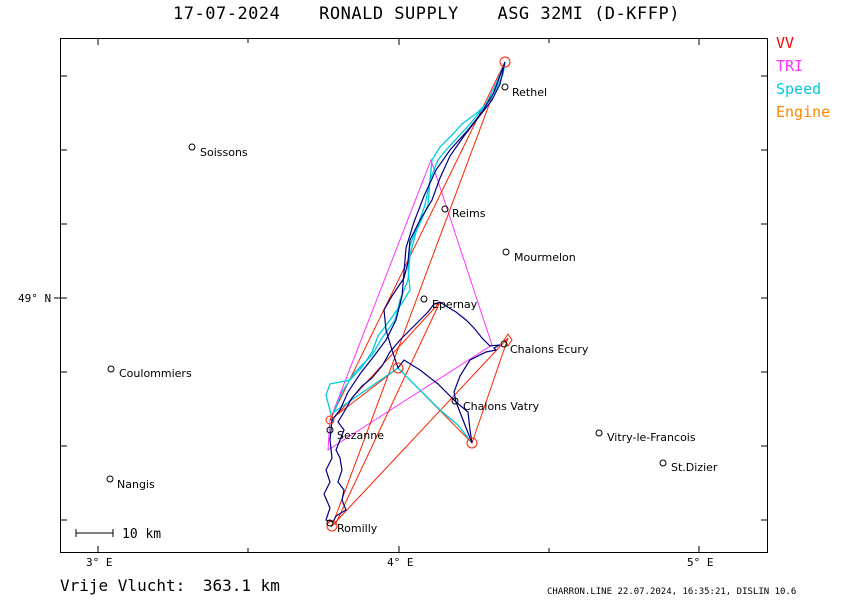  Describe the element at coordinates (545, 257) in the screenshot. I see `town-label-mourmelon: Mourmelon` at that location.